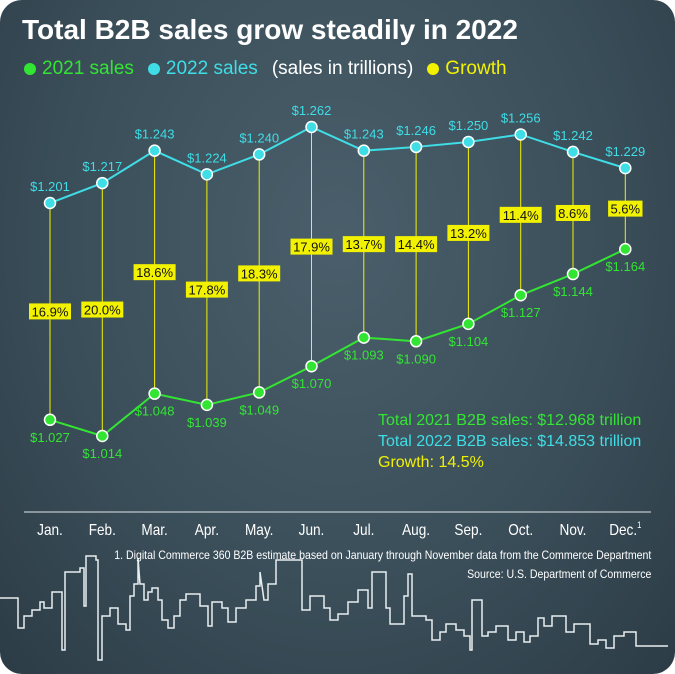 Image resolution: width=675 pixels, height=674 pixels. What do you see at coordinates (102, 453) in the screenshot?
I see `data-label-2021: $1.014` at bounding box center [102, 453].